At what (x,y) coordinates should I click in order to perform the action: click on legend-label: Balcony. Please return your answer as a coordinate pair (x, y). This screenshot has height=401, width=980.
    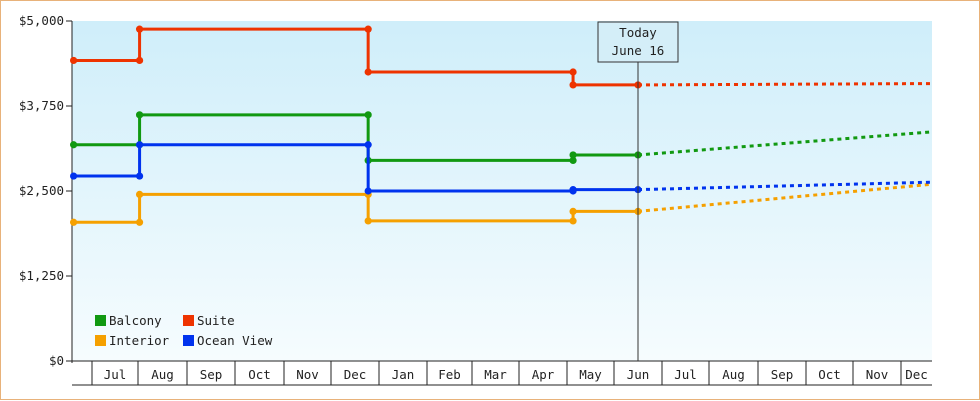
    Looking at the image, I should click on (135, 320).